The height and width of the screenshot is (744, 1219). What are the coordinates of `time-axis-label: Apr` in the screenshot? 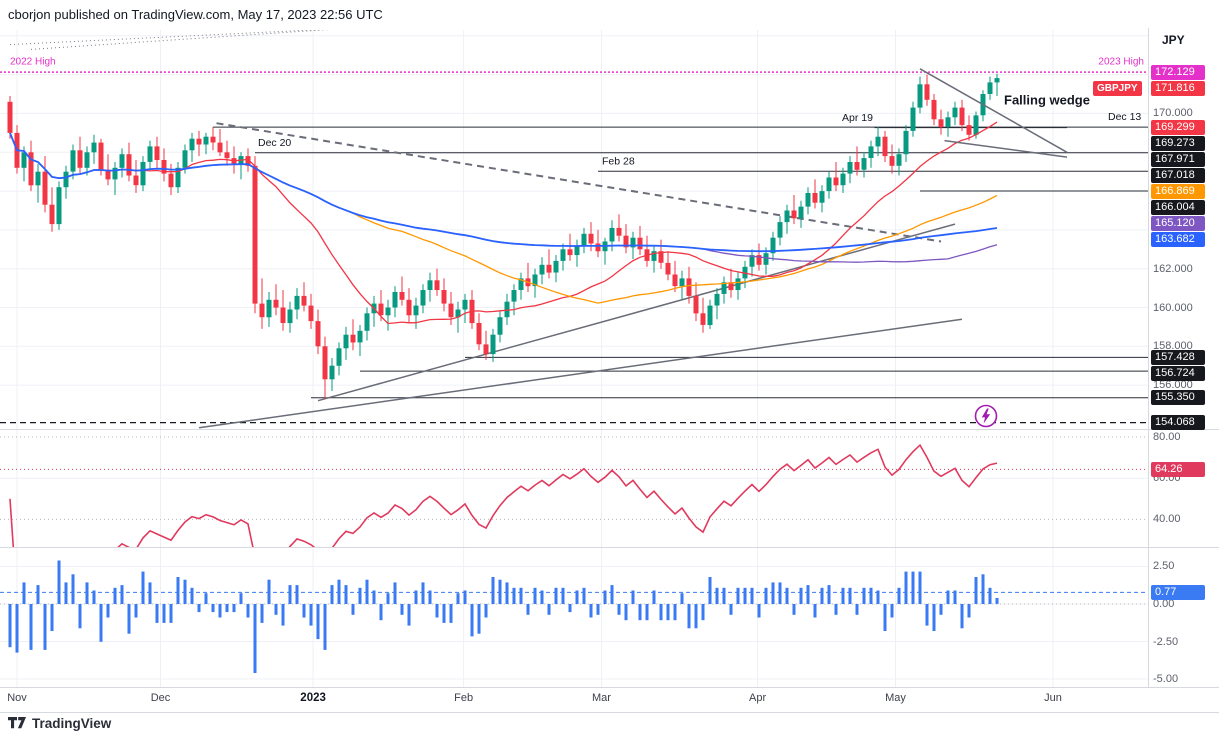 It's located at (758, 698).